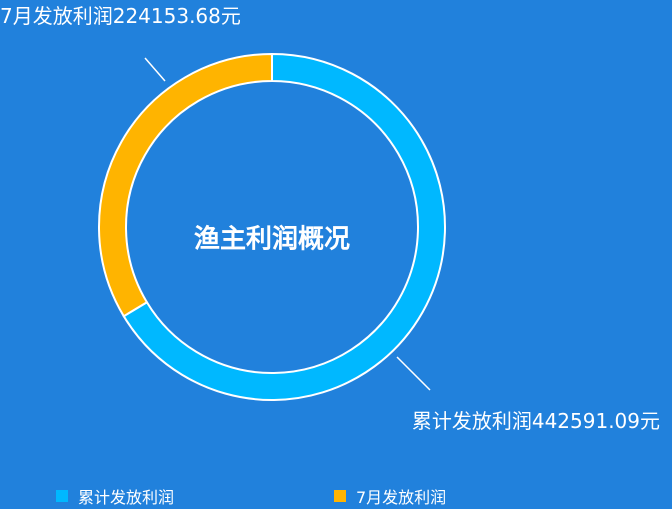 Image resolution: width=672 pixels, height=509 pixels. I want to click on data-label-0: 累计发放利润442591.09元, so click(536, 421).